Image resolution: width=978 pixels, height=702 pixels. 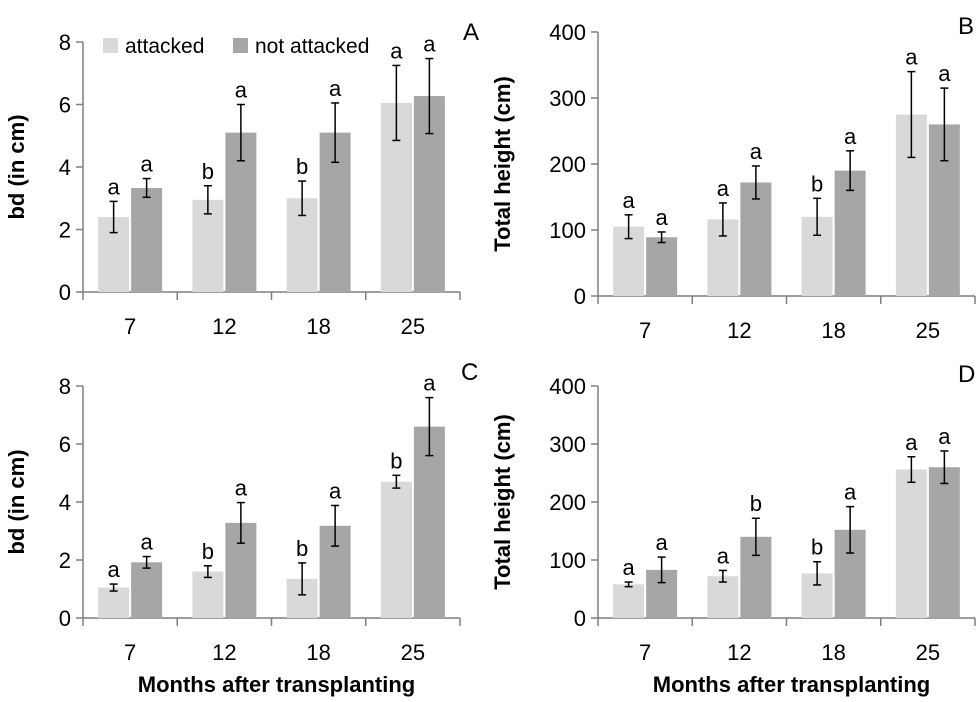 I want to click on panel-letter: B, so click(x=966, y=26).